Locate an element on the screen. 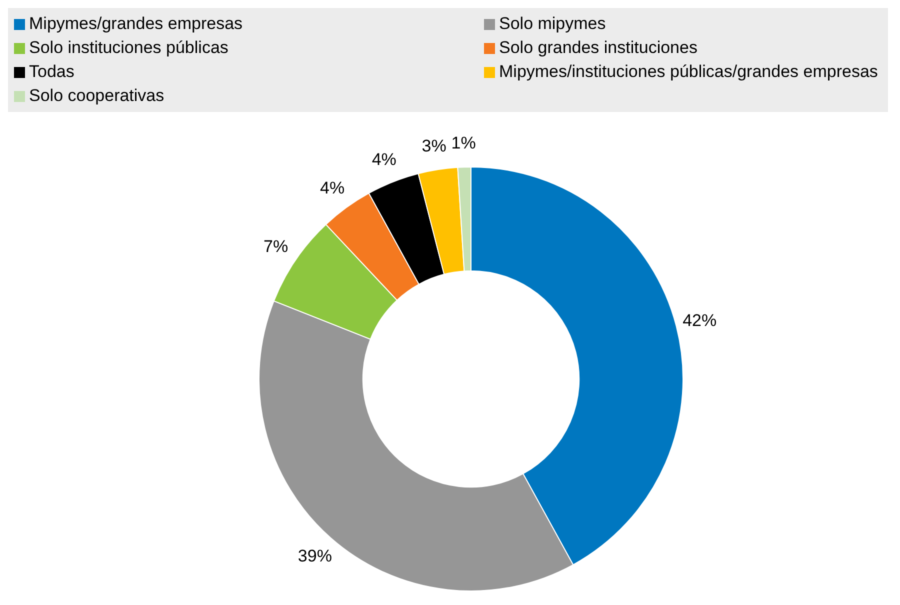 The image size is (900, 605). legend-label: Todas is located at coordinates (51, 72).